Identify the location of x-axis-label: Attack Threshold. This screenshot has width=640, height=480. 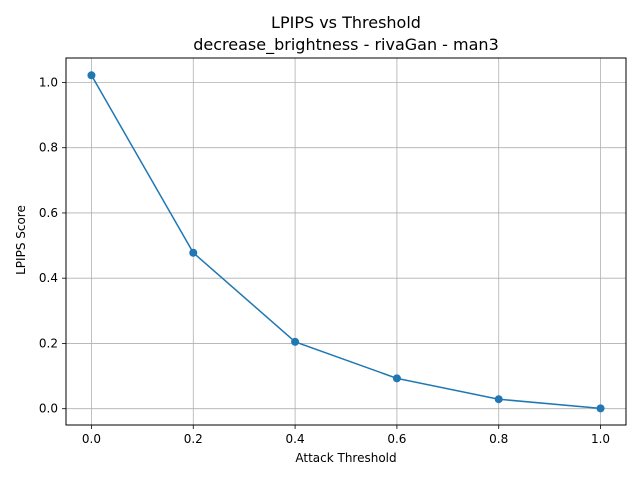
(345, 458).